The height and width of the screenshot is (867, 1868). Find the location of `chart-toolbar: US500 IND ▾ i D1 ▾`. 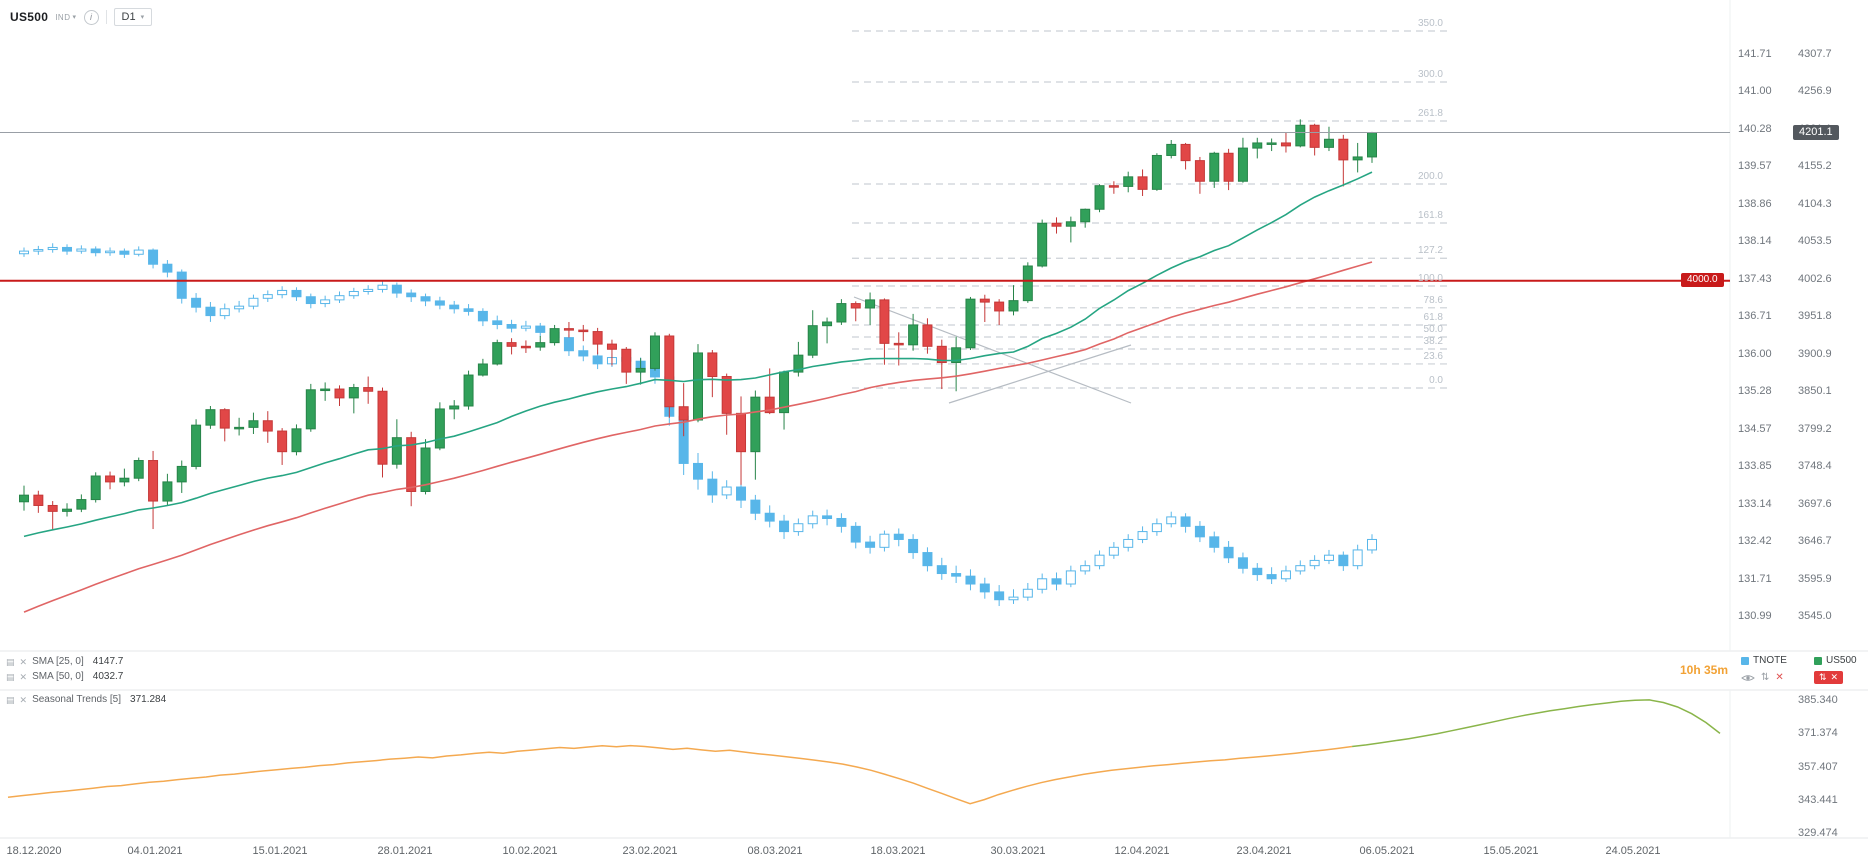

chart-toolbar: US500 IND ▾ i D1 ▾ is located at coordinates (81, 17).